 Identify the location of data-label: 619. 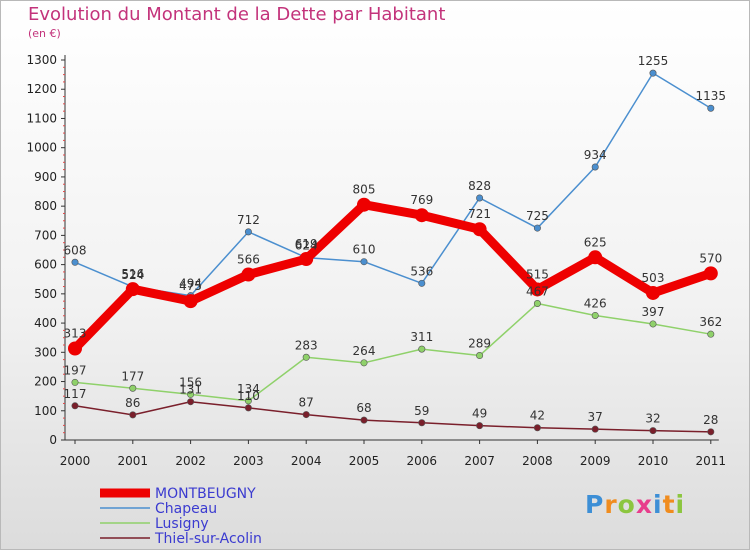
(306, 244).